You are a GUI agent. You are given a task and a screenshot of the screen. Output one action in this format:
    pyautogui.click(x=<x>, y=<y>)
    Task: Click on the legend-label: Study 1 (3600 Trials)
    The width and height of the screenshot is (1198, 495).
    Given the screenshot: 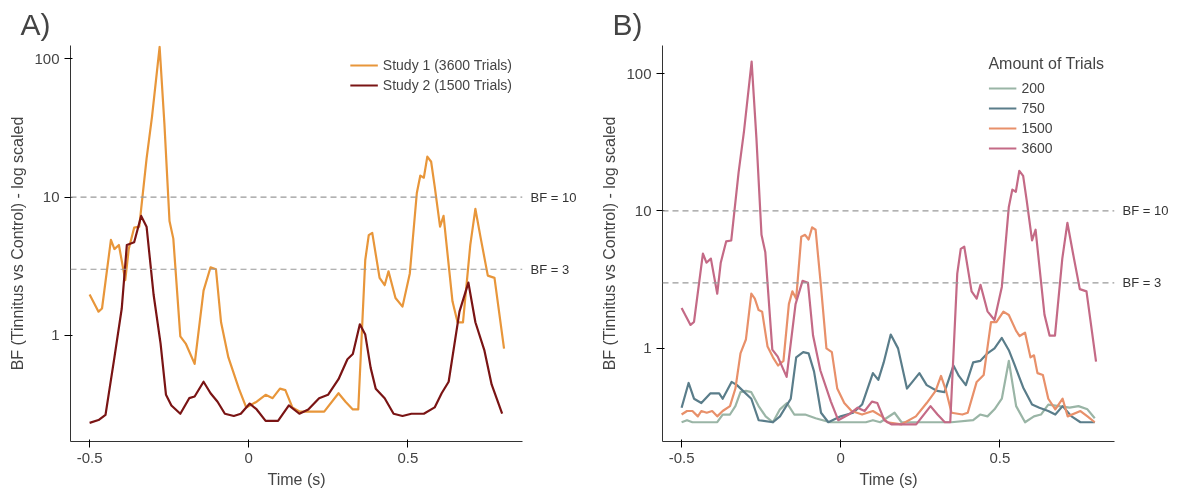 What is the action you would take?
    pyautogui.click(x=447, y=65)
    